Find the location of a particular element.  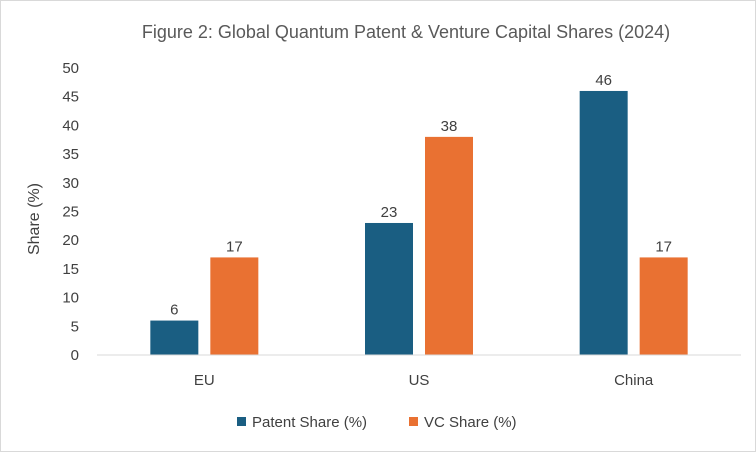

y-tick-label: 10 is located at coordinates (70, 298).